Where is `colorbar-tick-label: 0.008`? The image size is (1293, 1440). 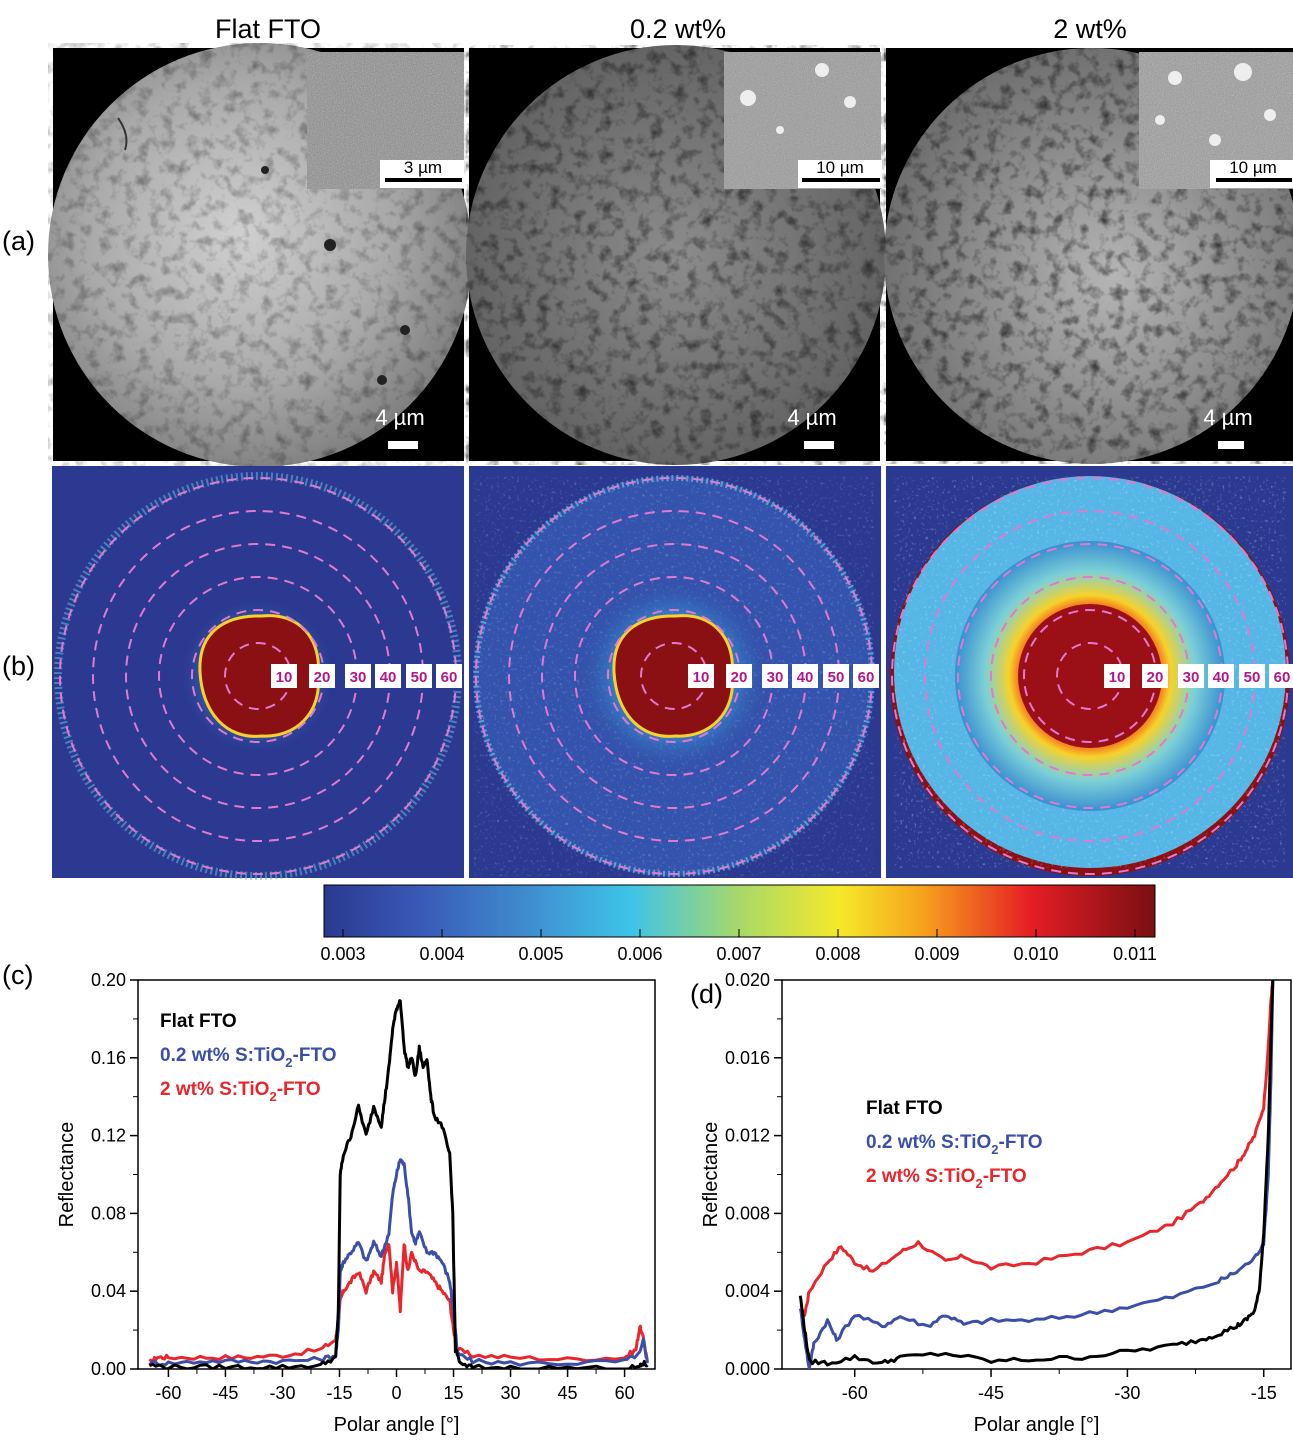 colorbar-tick-label: 0.008 is located at coordinates (837, 954).